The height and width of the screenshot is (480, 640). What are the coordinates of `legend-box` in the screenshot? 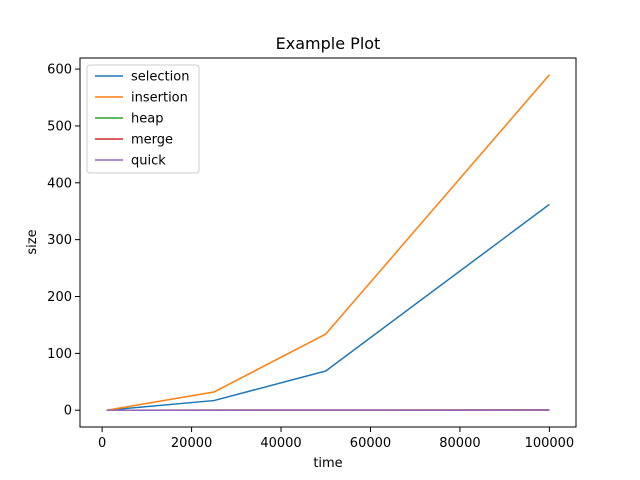 It's located at (143, 119).